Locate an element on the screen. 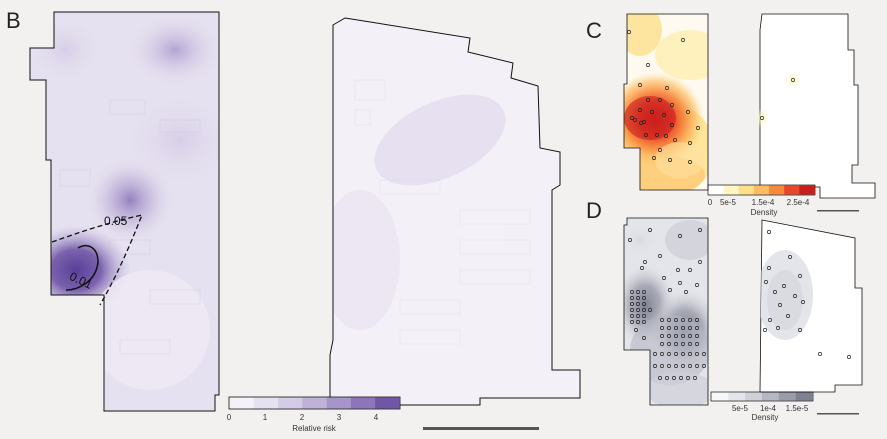 The height and width of the screenshot is (439, 887). colorbar-density-c: 0 5e-5 1.5e-4 2.5e-4 Density is located at coordinates (761, 200).